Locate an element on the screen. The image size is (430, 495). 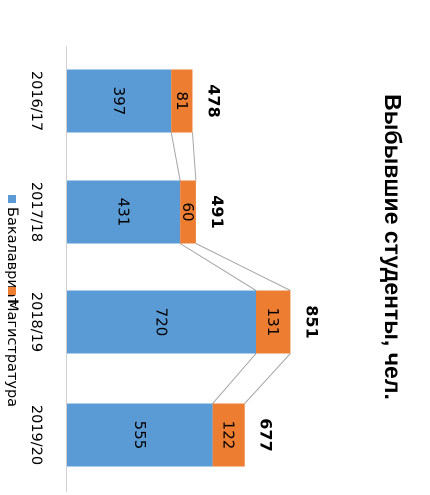
bar-value-label: 555 is located at coordinates (140, 435).